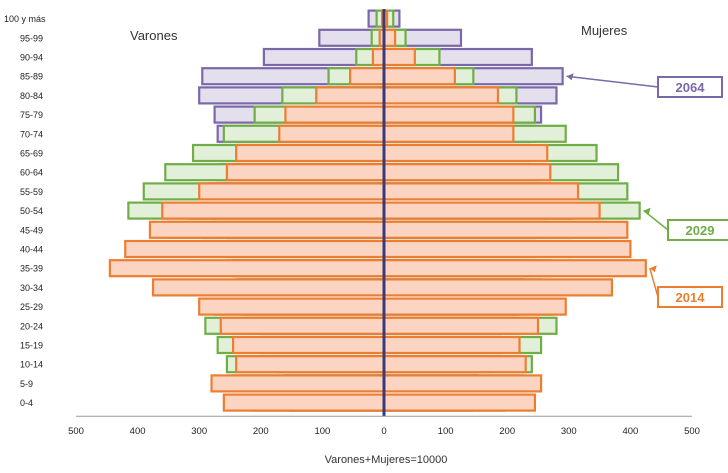 This screenshot has height=473, width=728. What do you see at coordinates (31, 307) in the screenshot?
I see `y-tick-label: 25-29` at bounding box center [31, 307].